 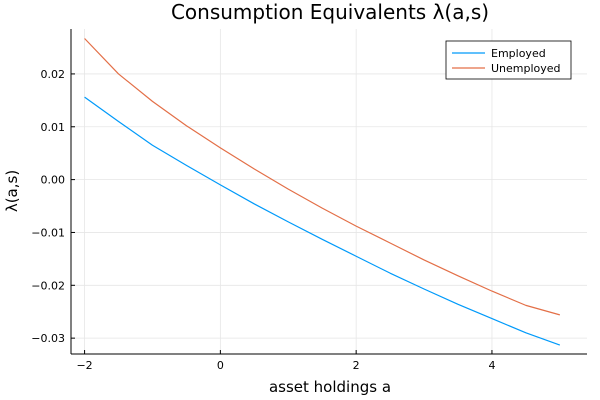 I want to click on x-tick-label: −2, so click(x=84, y=365).